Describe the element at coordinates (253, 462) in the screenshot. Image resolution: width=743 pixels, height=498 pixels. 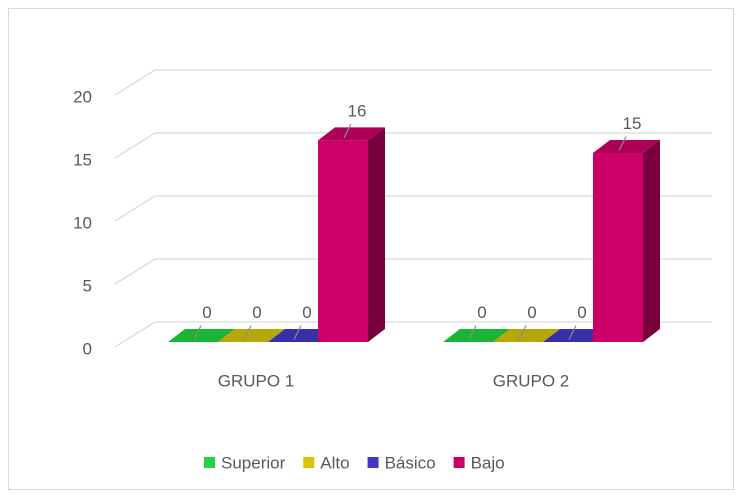
I see `legend-label: Superior` at that location.